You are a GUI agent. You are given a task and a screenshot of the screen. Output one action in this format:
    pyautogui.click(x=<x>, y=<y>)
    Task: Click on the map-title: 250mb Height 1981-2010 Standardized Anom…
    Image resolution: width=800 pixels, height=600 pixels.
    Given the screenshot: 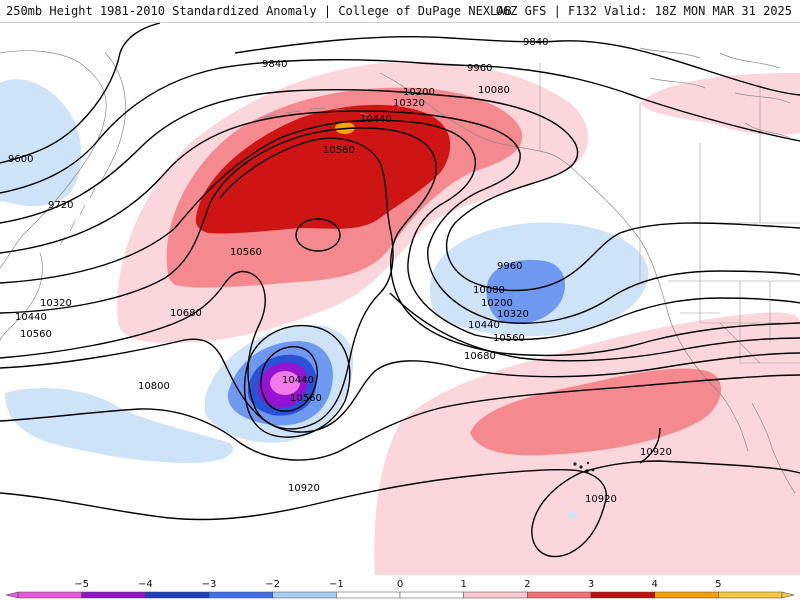 What is the action you would take?
    pyautogui.click(x=259, y=11)
    